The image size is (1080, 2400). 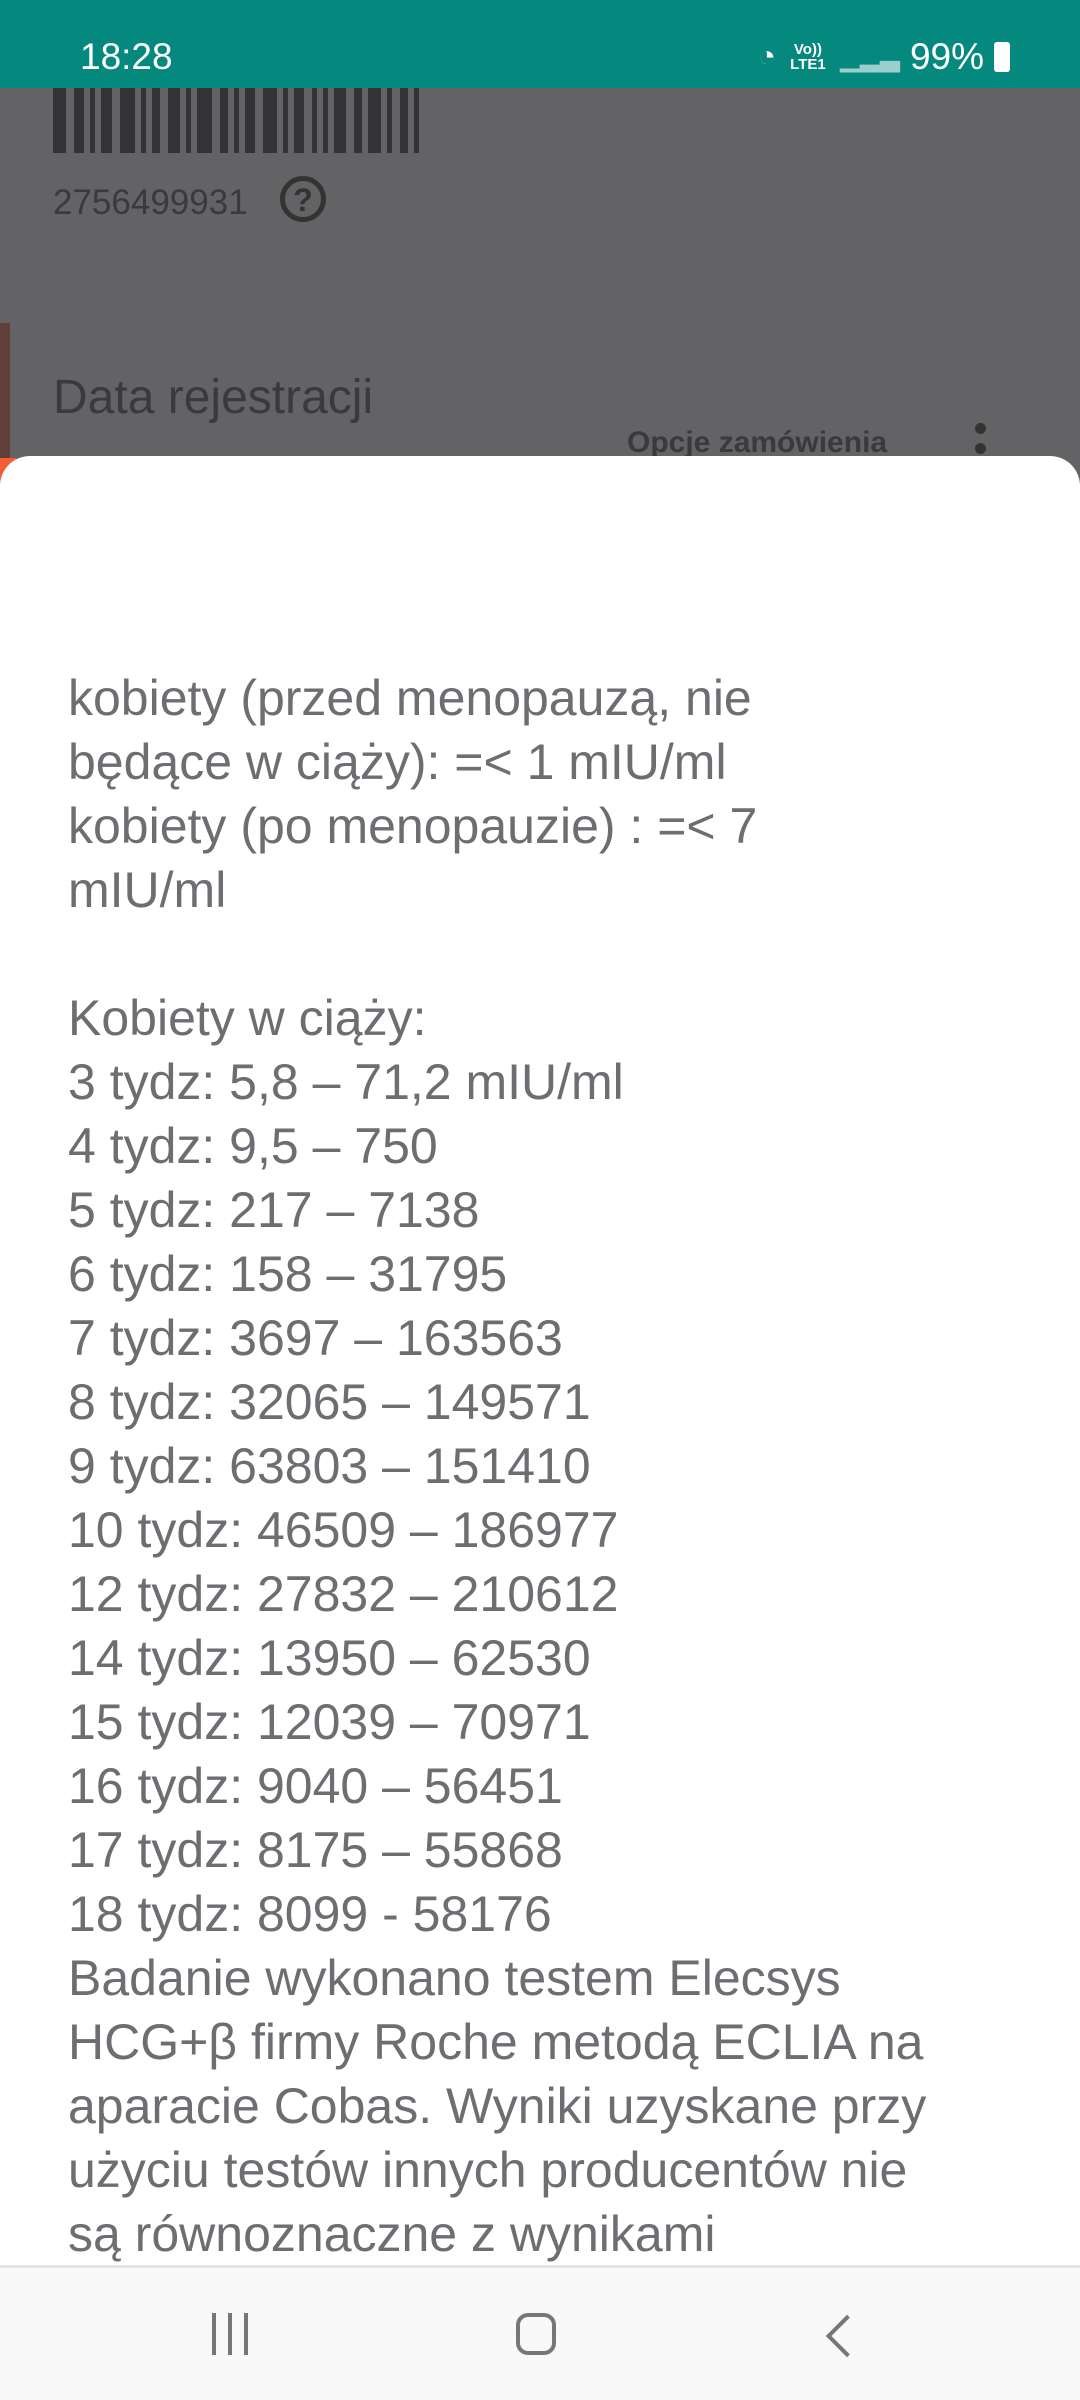 What do you see at coordinates (540, 44) in the screenshot?
I see `status-bar: 18:28 ◔ Vo)) LTE1 ▁▂▃ 99%` at bounding box center [540, 44].